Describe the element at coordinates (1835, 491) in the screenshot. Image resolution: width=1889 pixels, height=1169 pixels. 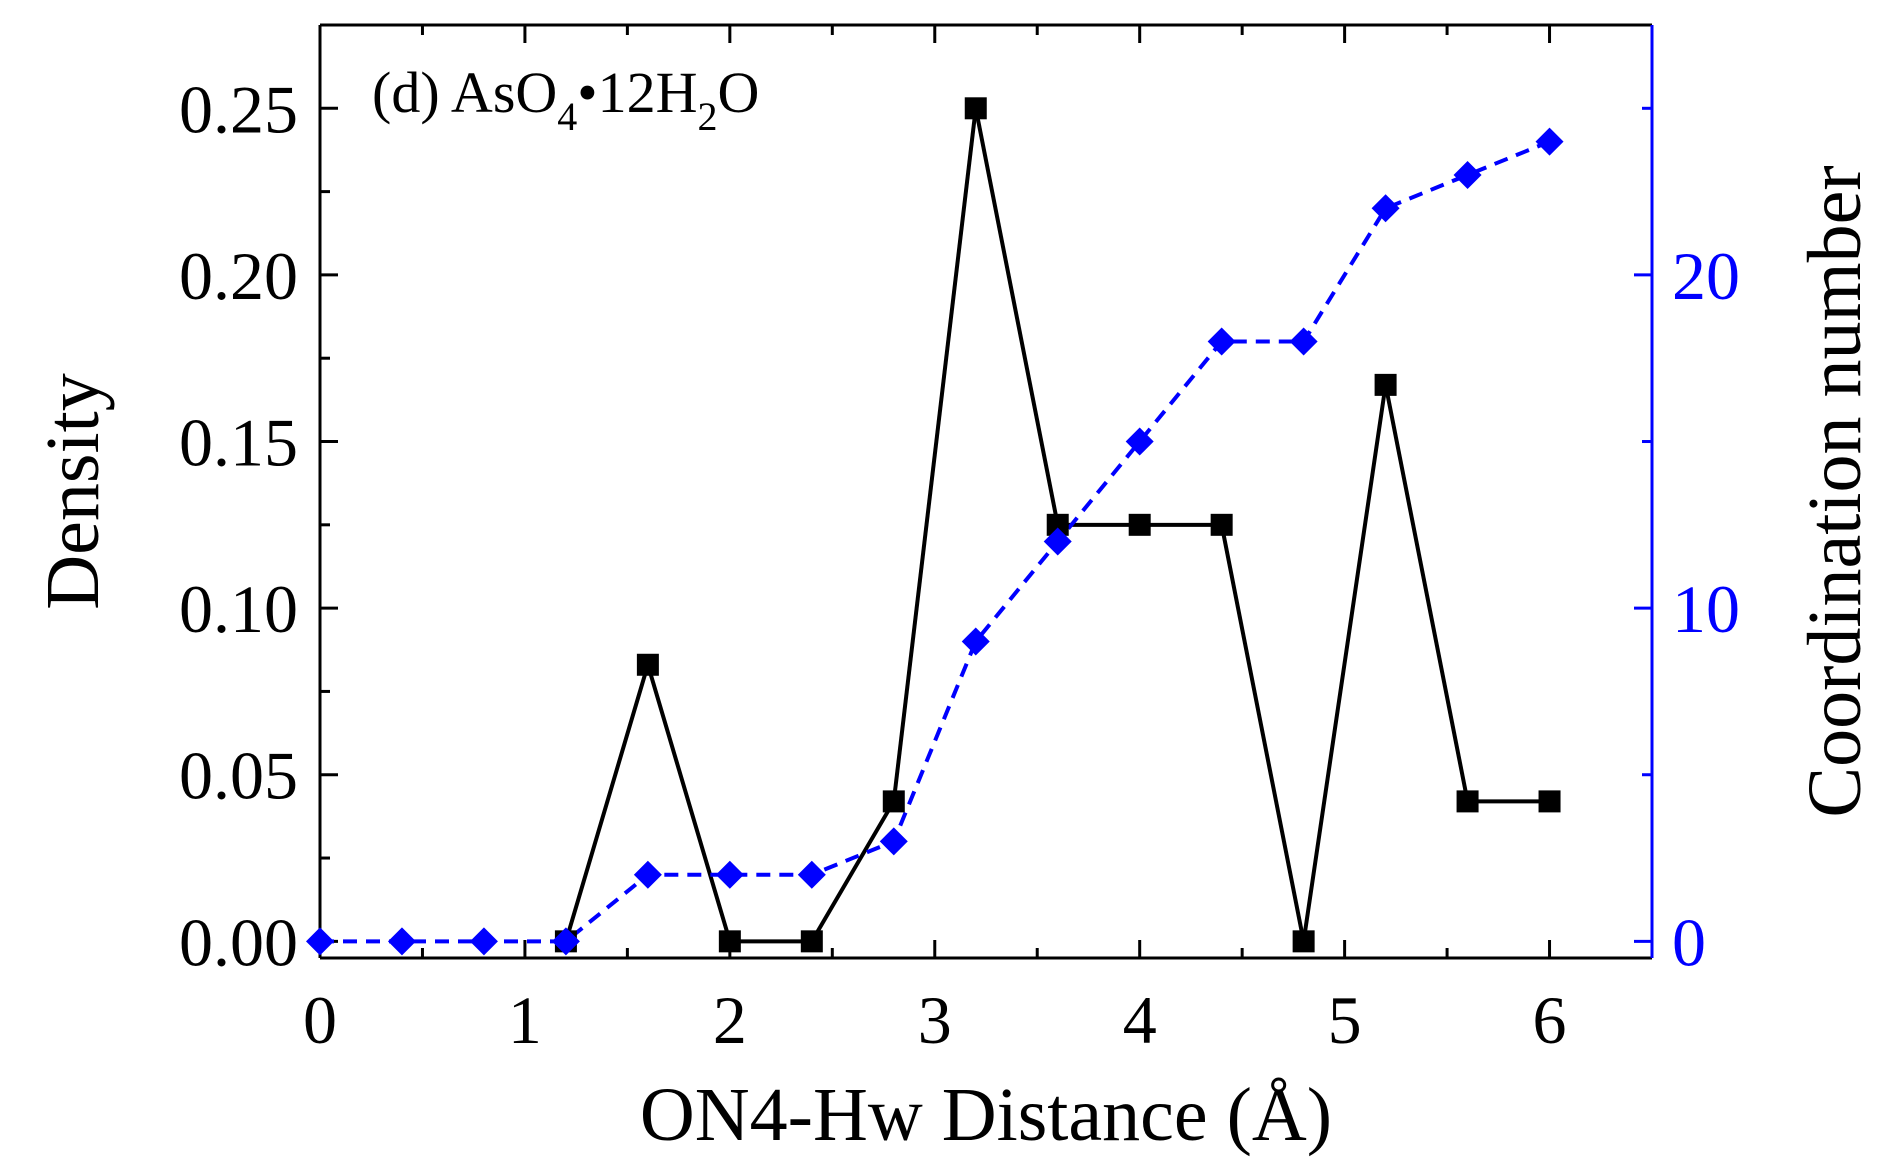
I see `y-right-axis-title: Coordination number` at that location.